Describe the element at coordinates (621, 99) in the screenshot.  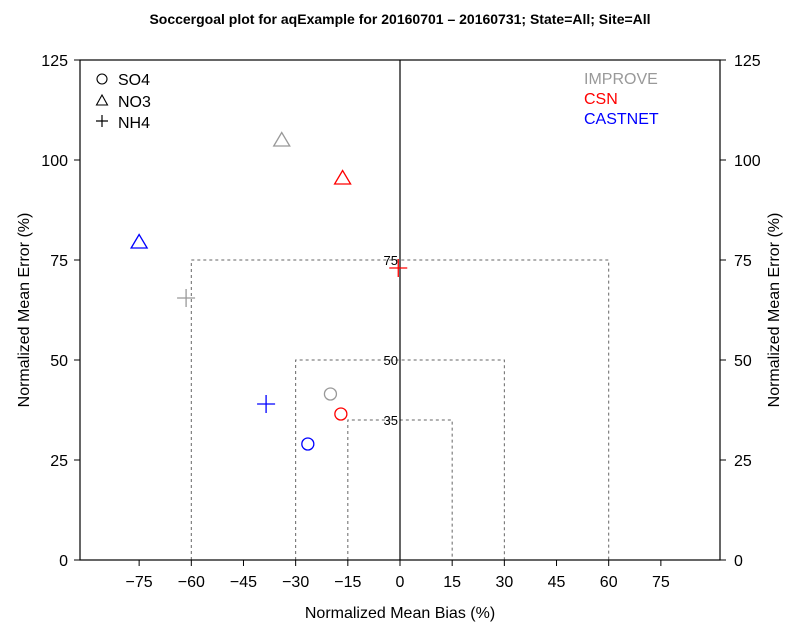
I see `network-legend: IMPROVE CSN CASTNET` at that location.